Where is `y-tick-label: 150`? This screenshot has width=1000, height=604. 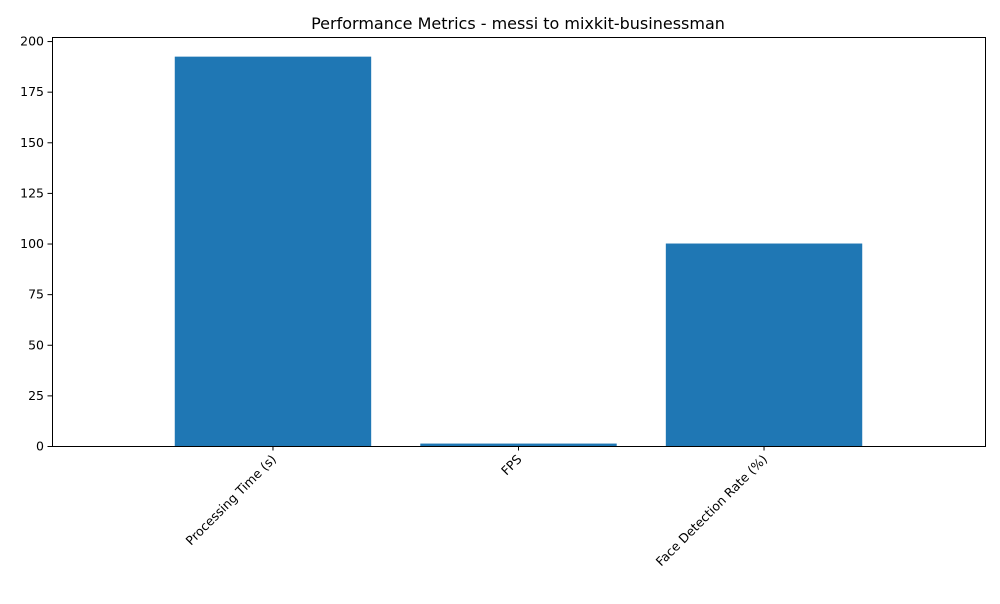 y-tick-label: 150 is located at coordinates (32, 142).